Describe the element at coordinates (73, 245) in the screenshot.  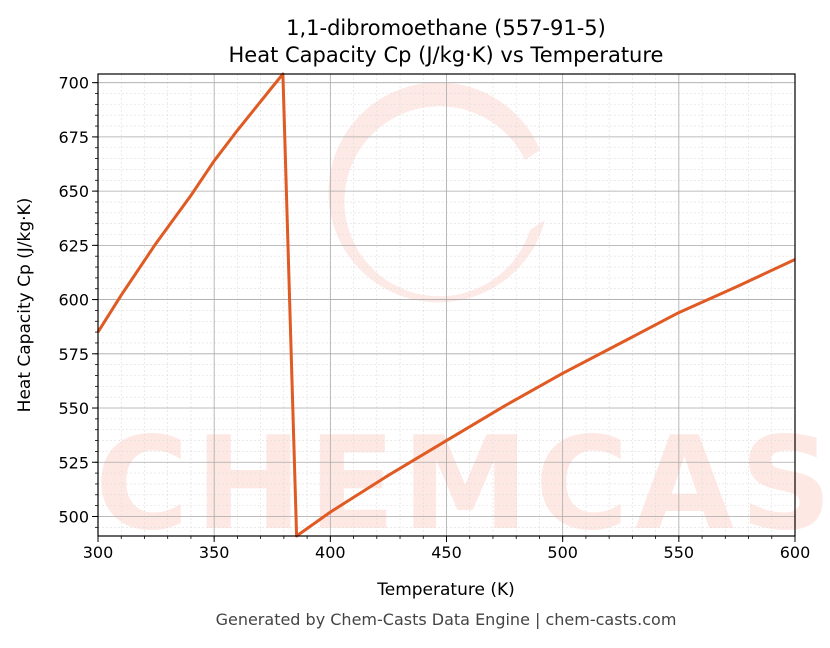
I see `y-tick-label: 625` at that location.